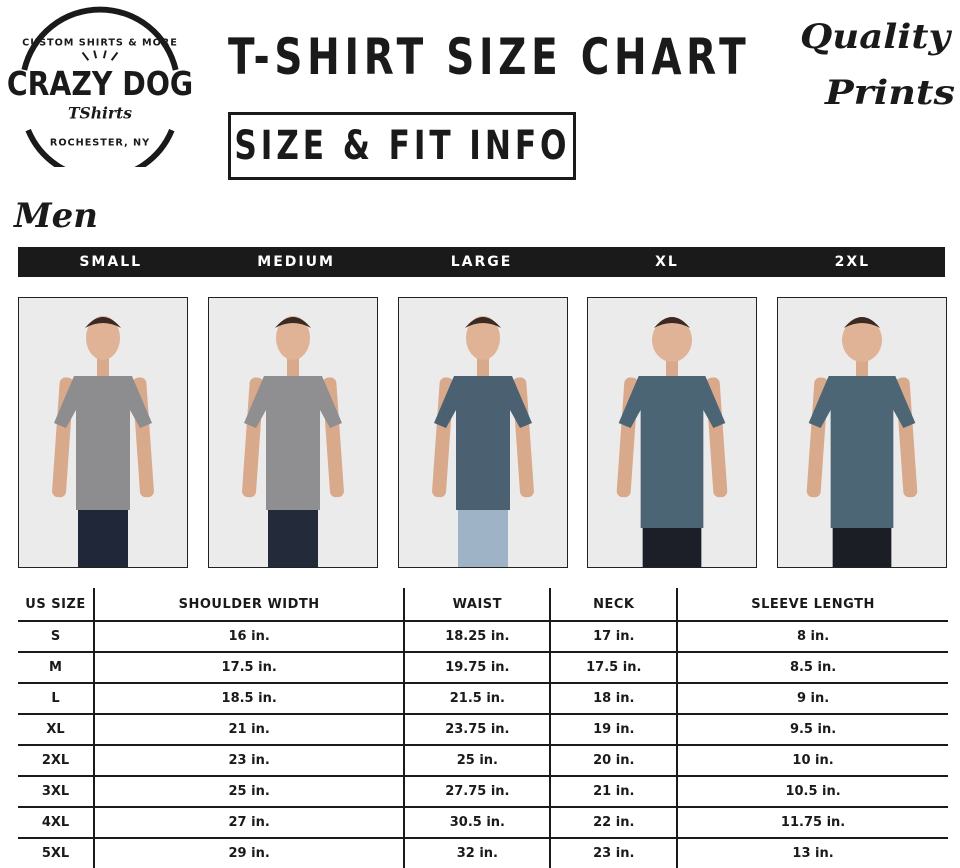 The height and width of the screenshot is (868, 960). I want to click on size-label: MEDIUM, so click(296, 262).